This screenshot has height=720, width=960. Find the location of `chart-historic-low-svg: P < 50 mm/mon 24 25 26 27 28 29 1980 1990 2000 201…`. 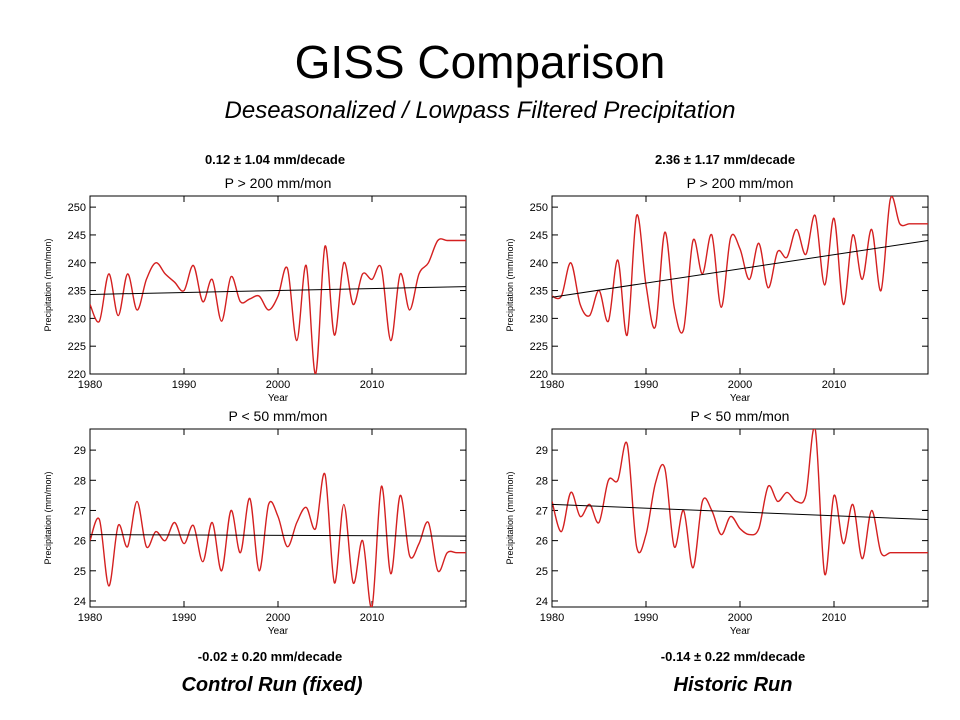

chart-historic-low-svg: P < 50 mm/mon 24 25 26 27 28 29 1980 1990 2000 201… is located at coordinates (717, 522).